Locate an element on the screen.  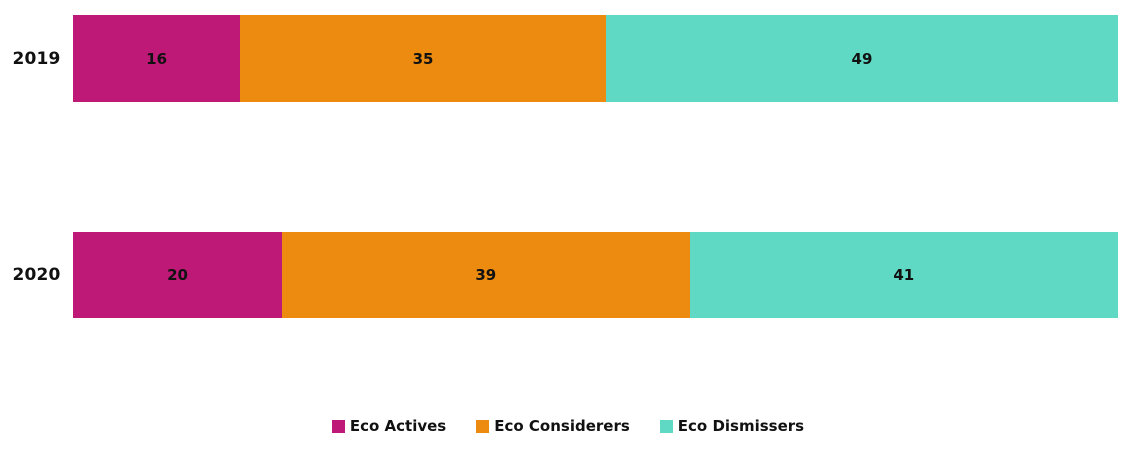
segment-value-label: 20 is located at coordinates (177, 275).